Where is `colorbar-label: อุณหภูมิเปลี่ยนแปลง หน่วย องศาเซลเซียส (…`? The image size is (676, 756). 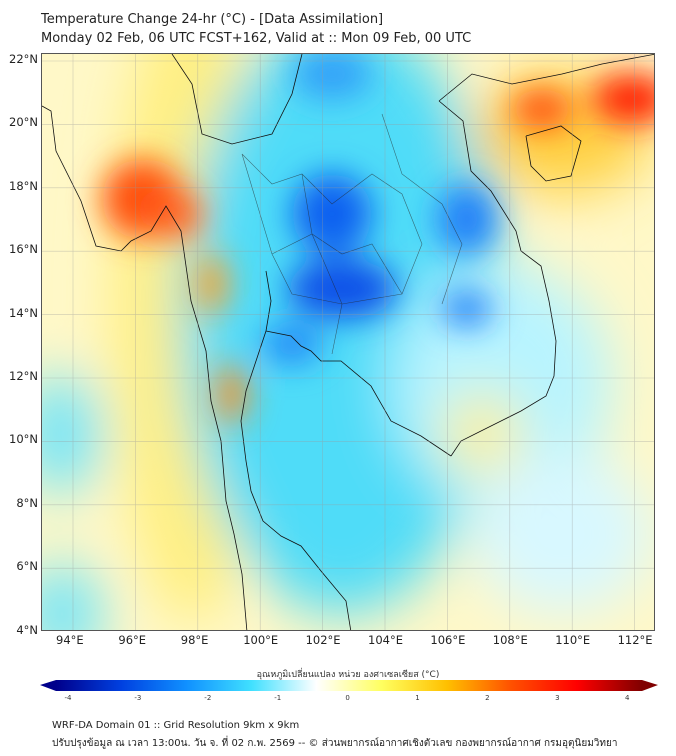 colorbar-label: อุณหภูมิเปลี่ยนแปลง หน่วย องศาเซลเซียส (… is located at coordinates (348, 675).